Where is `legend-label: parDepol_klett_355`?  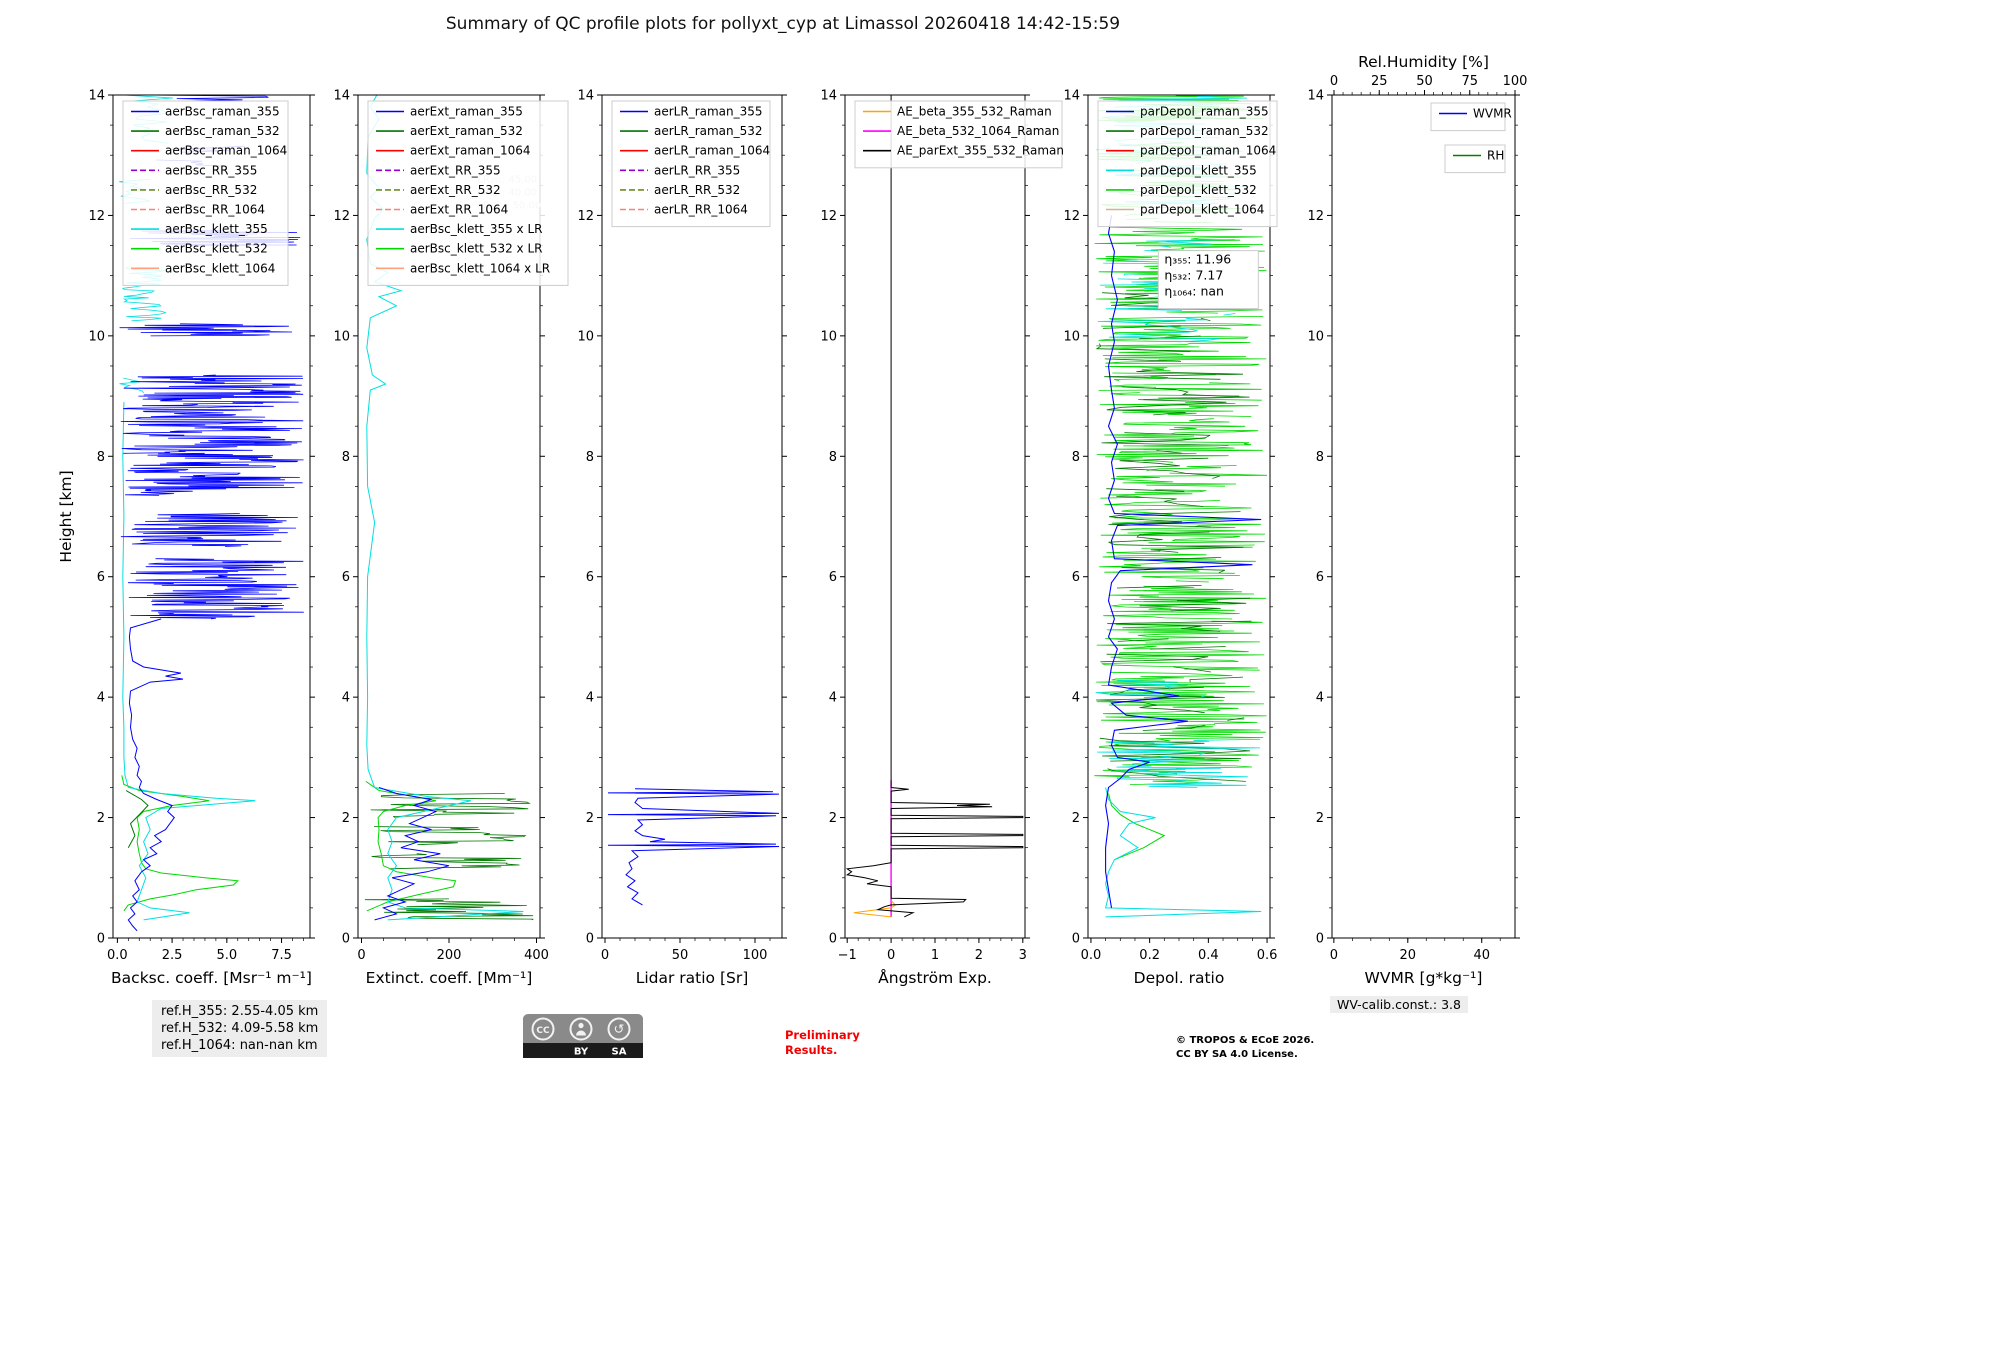
legend-label: parDepol_klett_355 is located at coordinates (1198, 170).